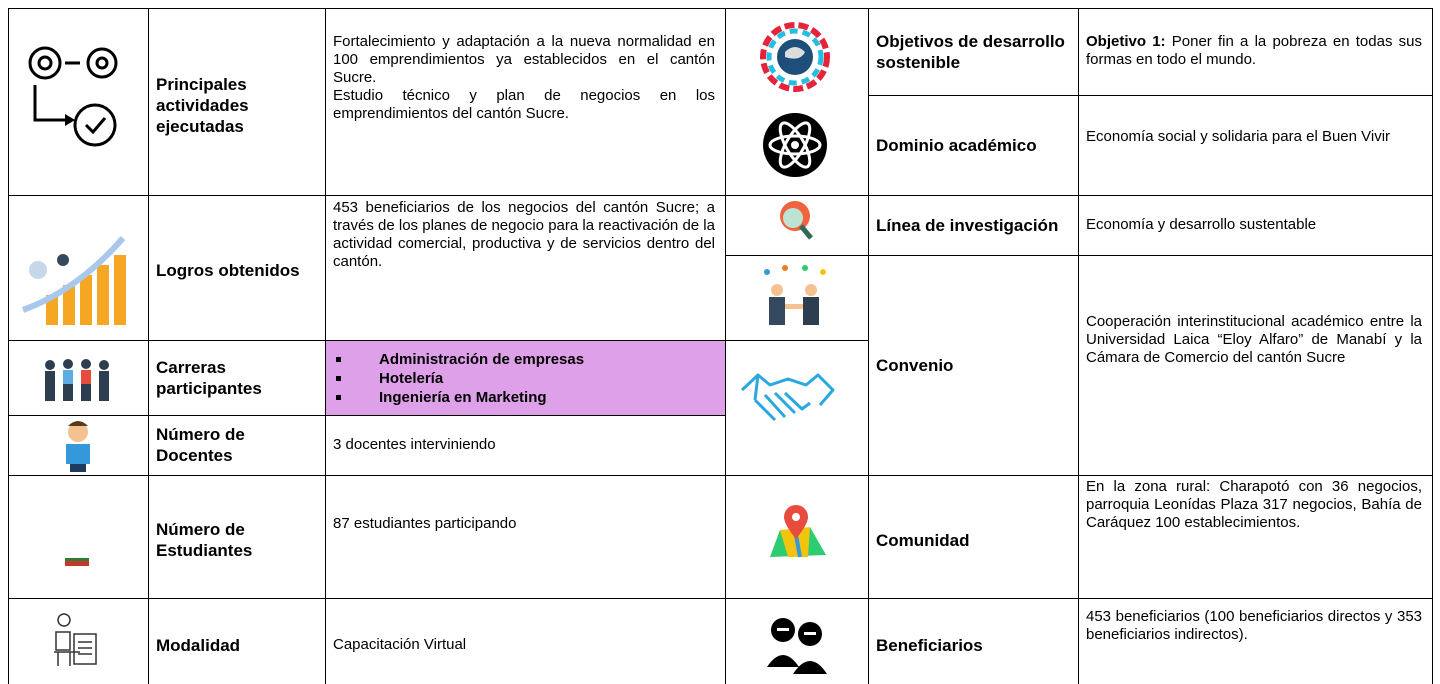 This screenshot has width=1440, height=684. I want to click on agreement-icon, so click(795, 295).